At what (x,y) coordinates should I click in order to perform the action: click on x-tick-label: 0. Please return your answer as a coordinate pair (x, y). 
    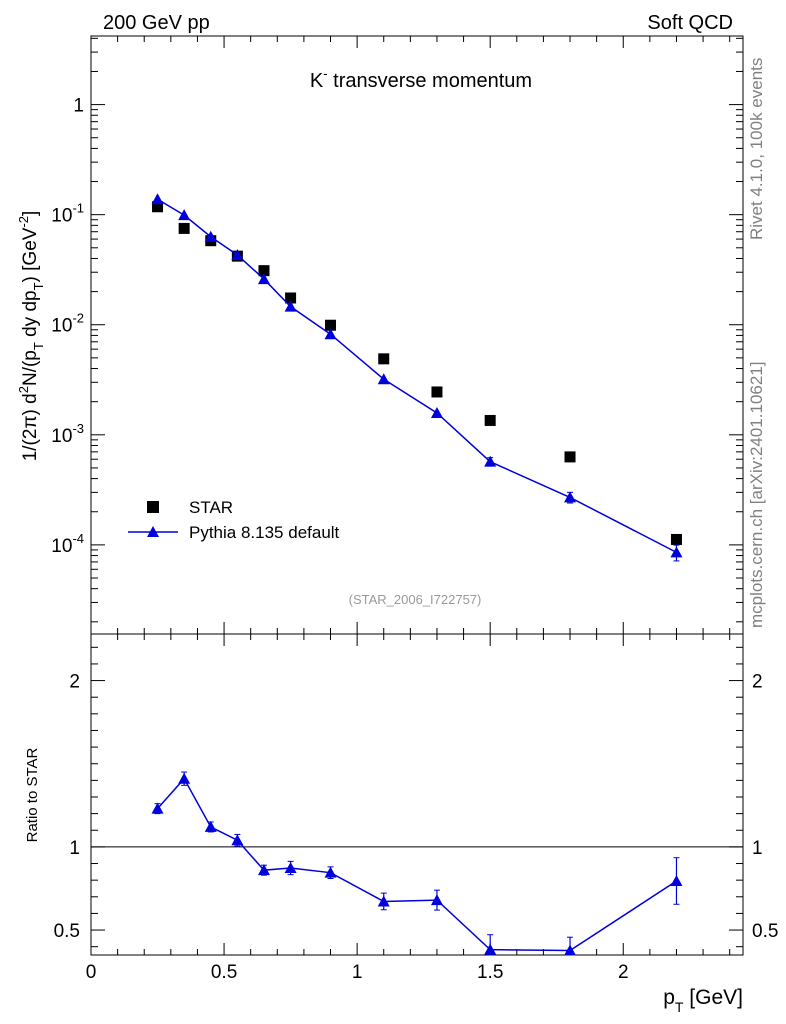
    Looking at the image, I should click on (91, 972).